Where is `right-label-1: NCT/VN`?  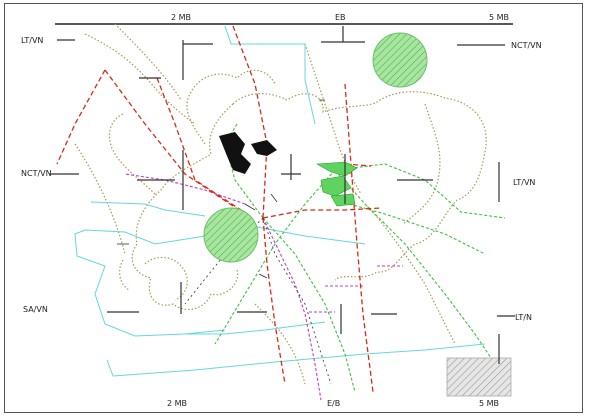
right-label-1: NCT/VN is located at coordinates (526, 45).